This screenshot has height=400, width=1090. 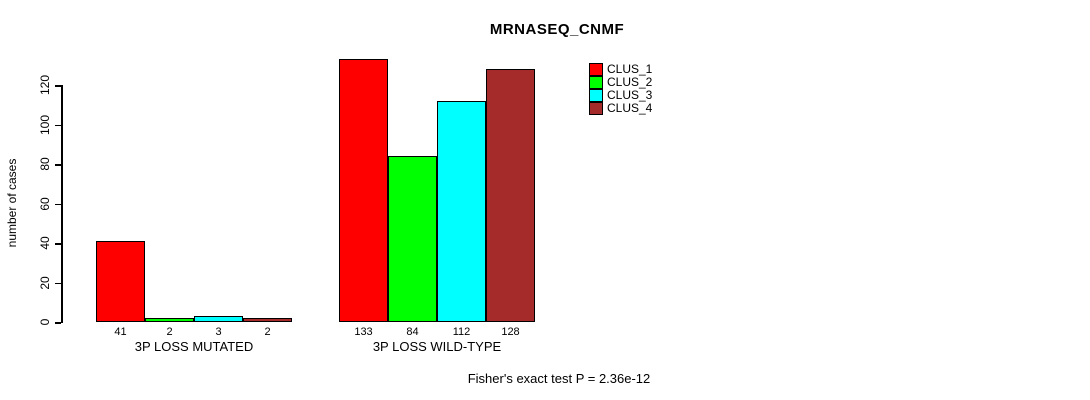 I want to click on legend-item-clus_2: CLUS_2, so click(x=620, y=82).